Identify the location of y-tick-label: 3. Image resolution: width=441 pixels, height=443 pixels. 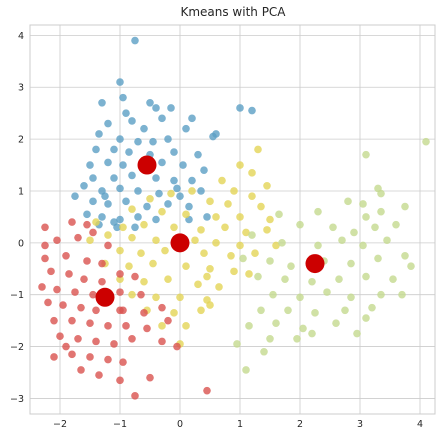
(21, 88).